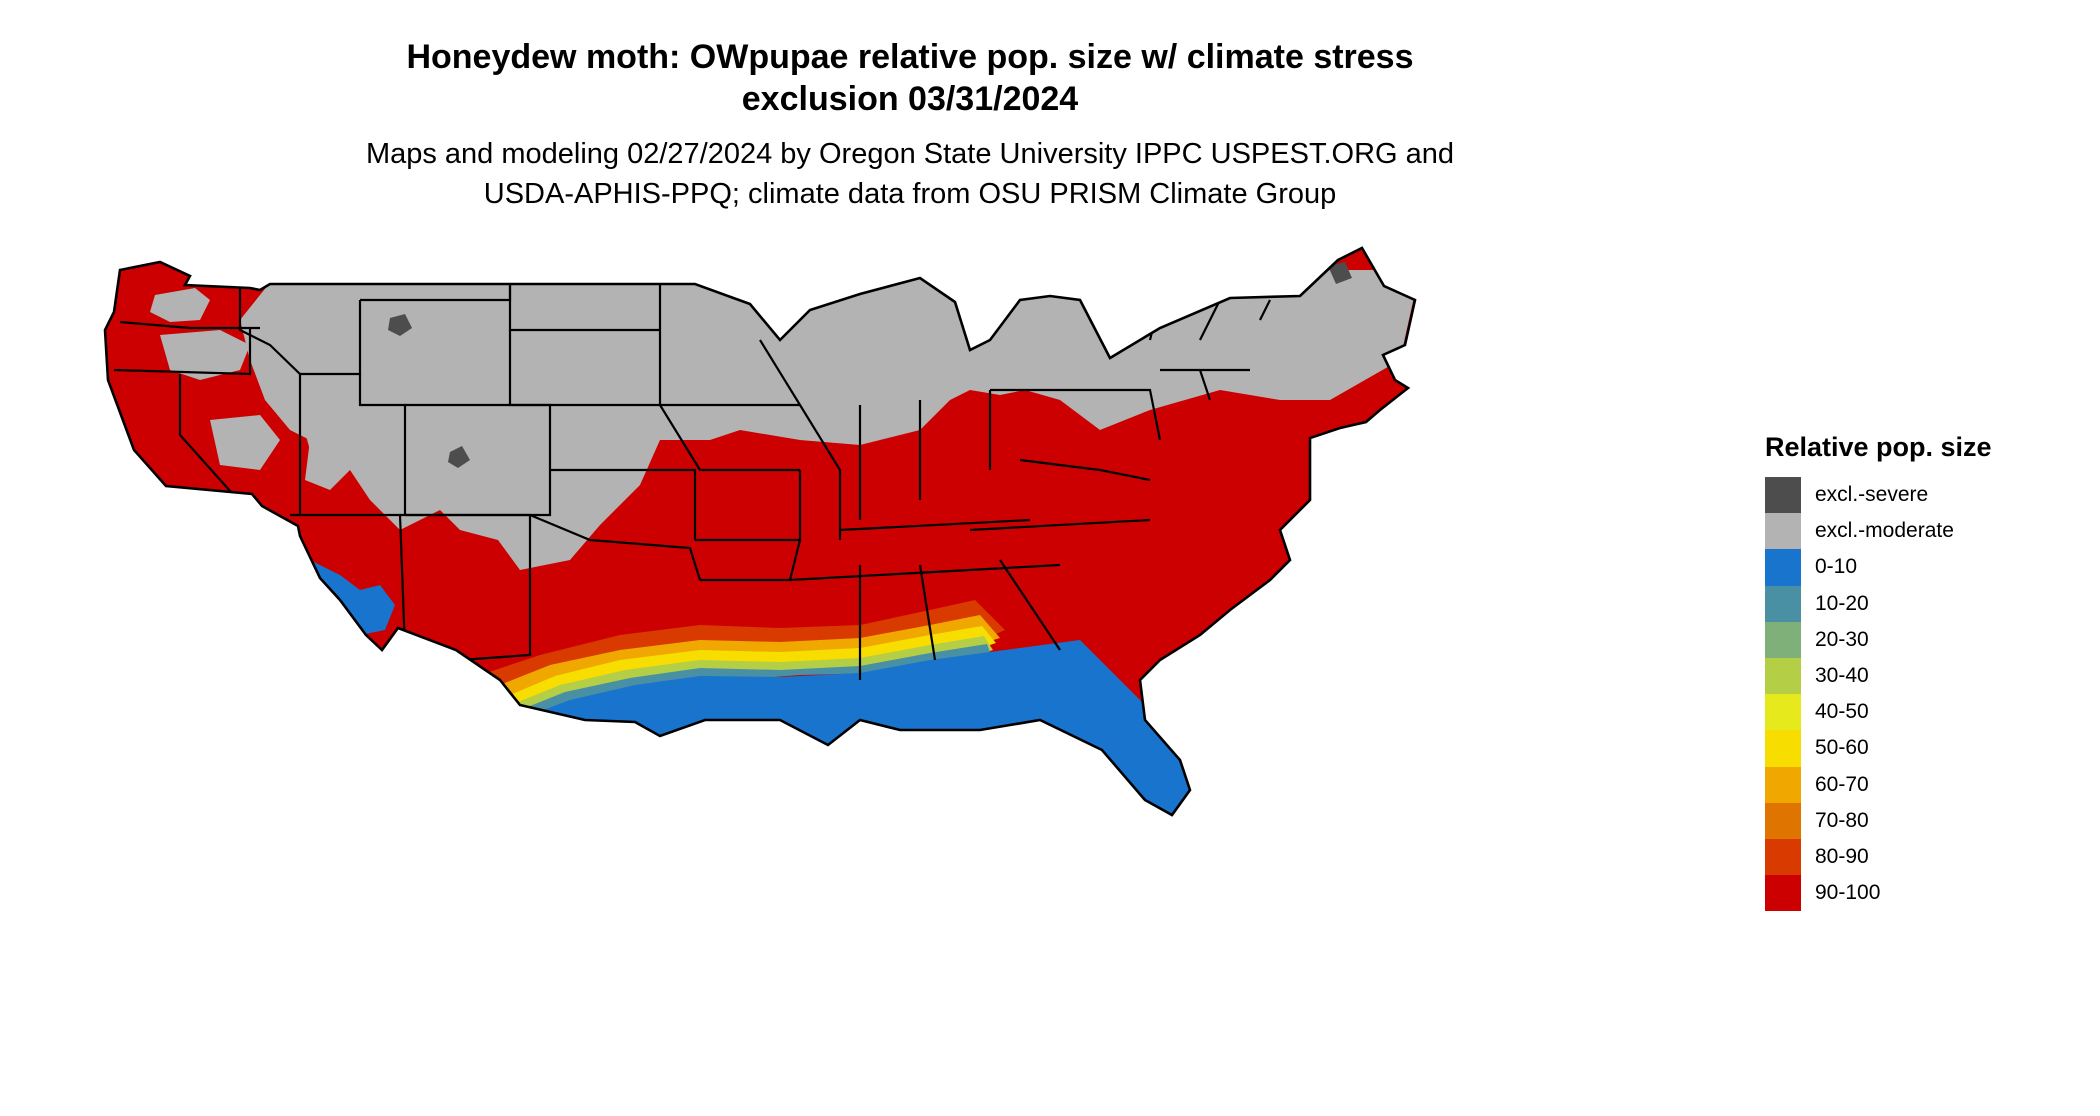 This screenshot has height=1116, width=2100. Describe the element at coordinates (1842, 639) in the screenshot. I see `legend-label: 20-30` at that location.